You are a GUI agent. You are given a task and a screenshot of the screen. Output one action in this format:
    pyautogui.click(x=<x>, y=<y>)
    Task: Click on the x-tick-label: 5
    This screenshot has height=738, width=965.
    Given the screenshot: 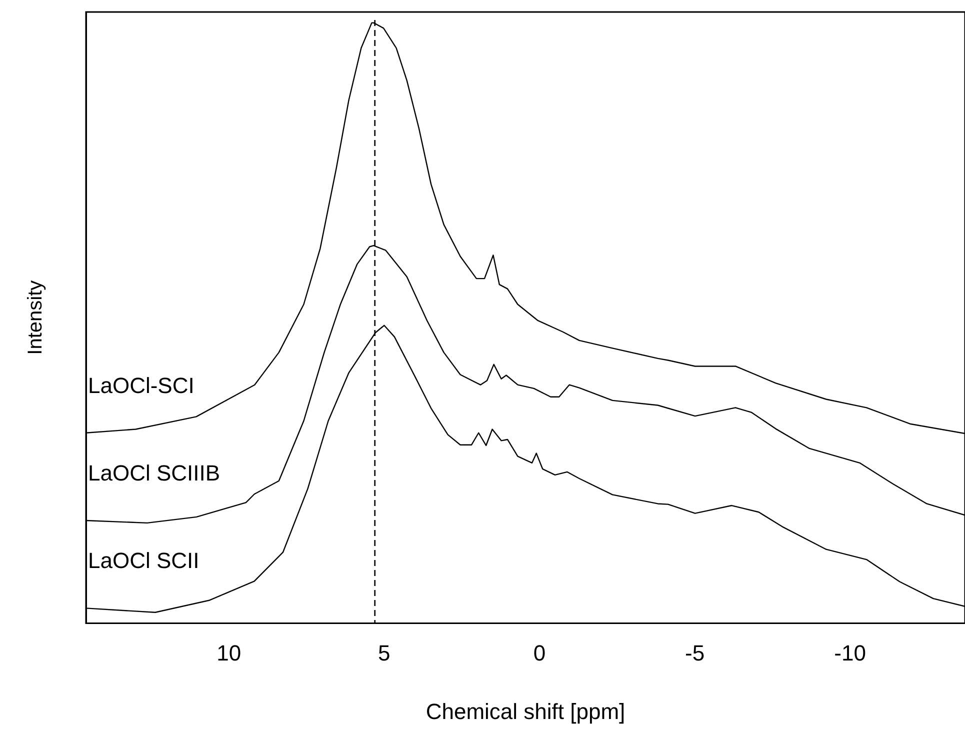 What is the action you would take?
    pyautogui.click(x=384, y=653)
    